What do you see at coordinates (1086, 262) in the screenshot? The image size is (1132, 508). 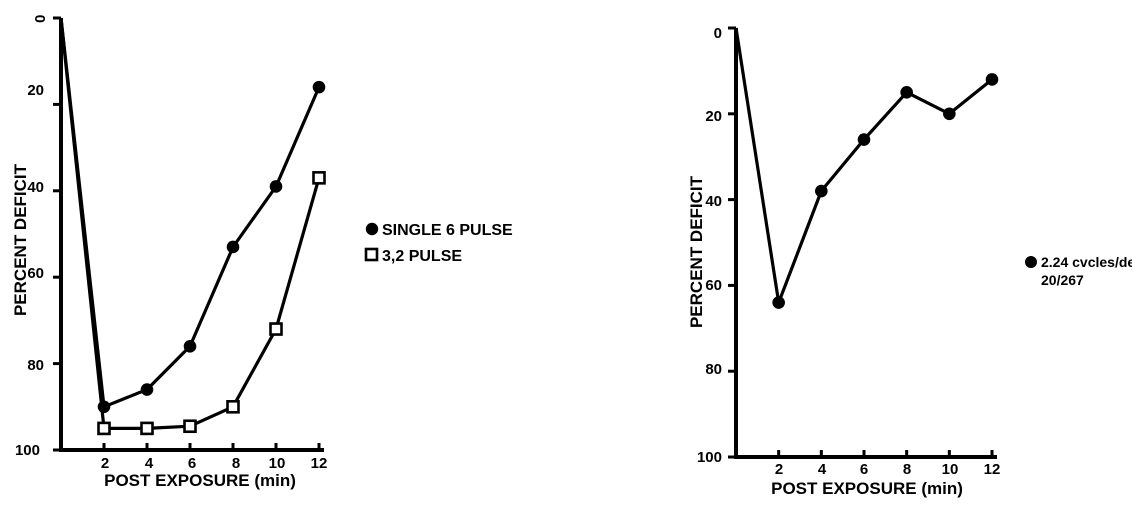 I see `legend-label: 2.24 cvcles/deg` at bounding box center [1086, 262].